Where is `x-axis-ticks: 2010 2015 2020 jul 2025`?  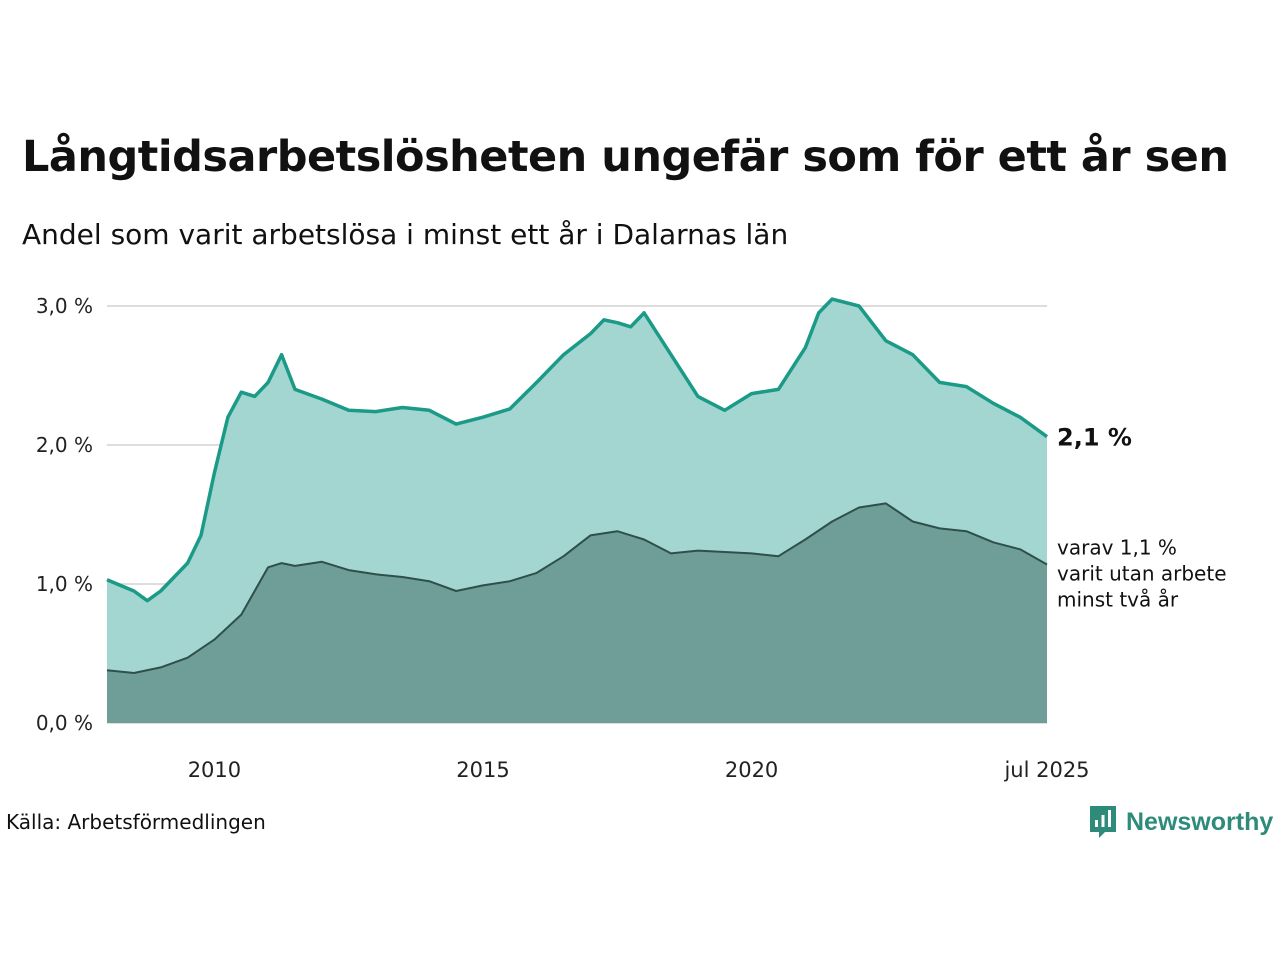 x-axis-ticks: 2010 2015 2020 jul 2025 is located at coordinates (639, 770).